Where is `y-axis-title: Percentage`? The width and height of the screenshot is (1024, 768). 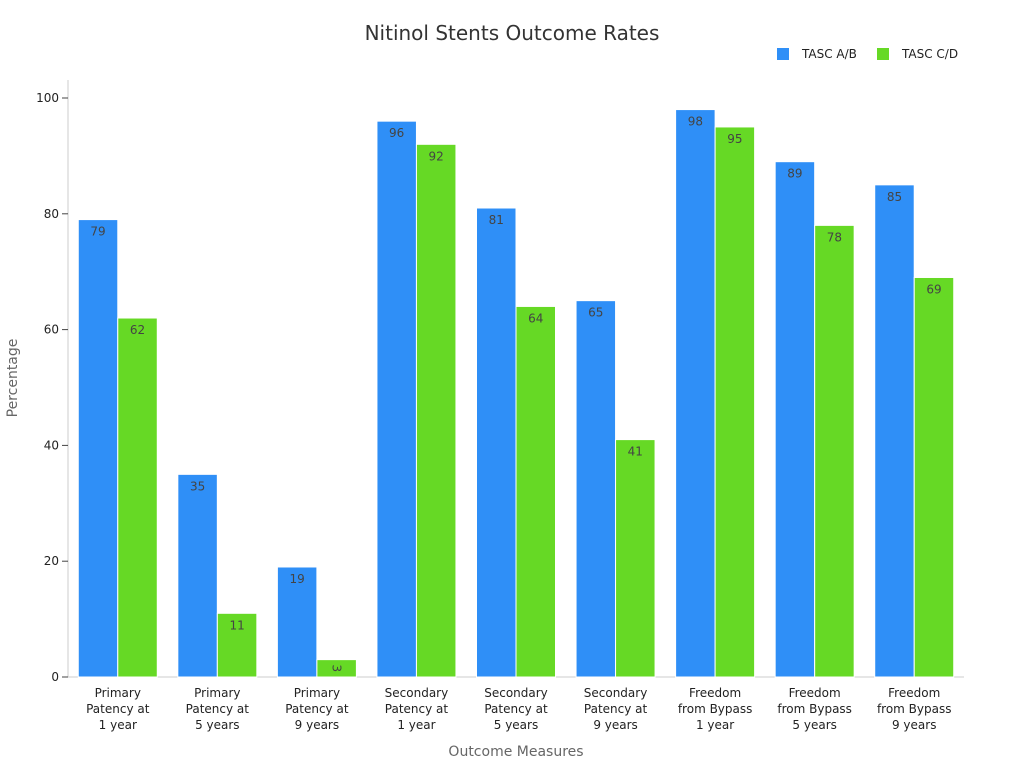 y-axis-title: Percentage is located at coordinates (13, 378).